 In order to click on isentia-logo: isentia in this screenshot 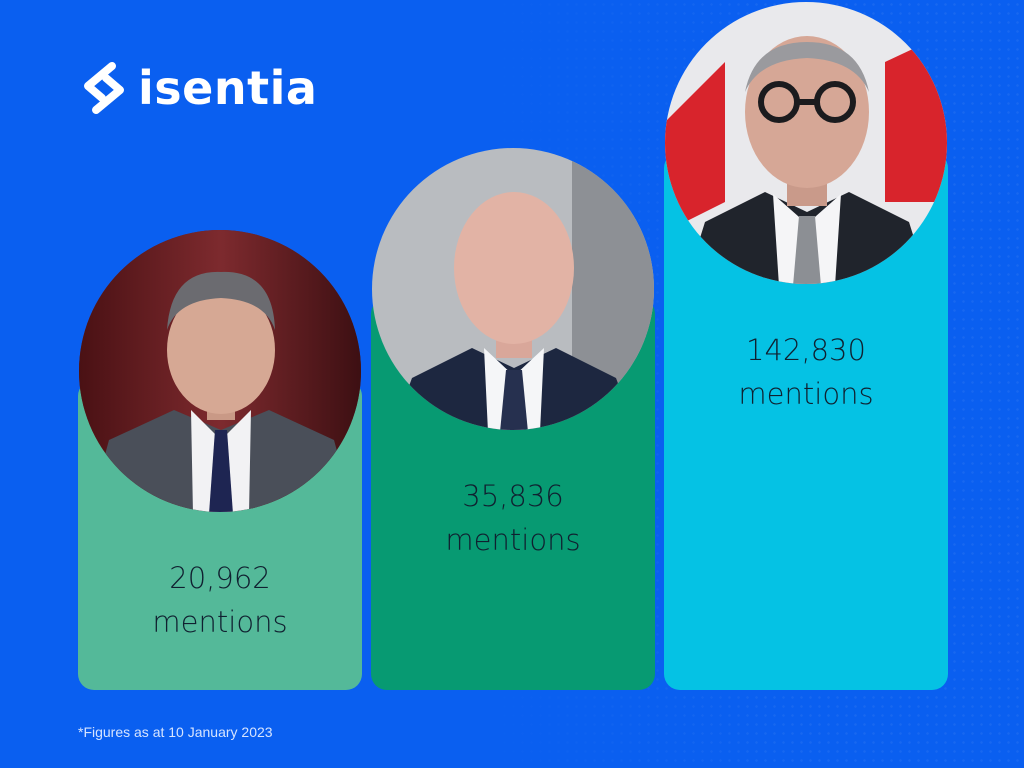, I will do `click(197, 88)`.